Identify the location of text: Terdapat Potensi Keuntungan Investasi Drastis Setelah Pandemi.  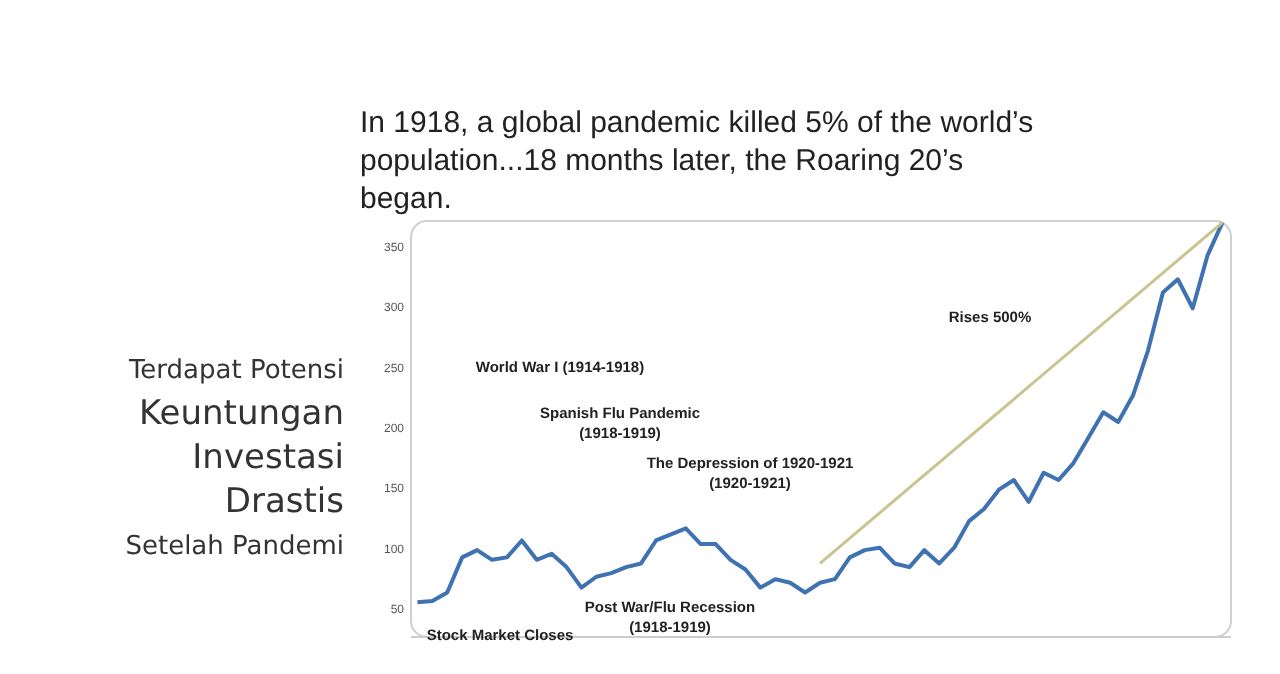
(235, 459).